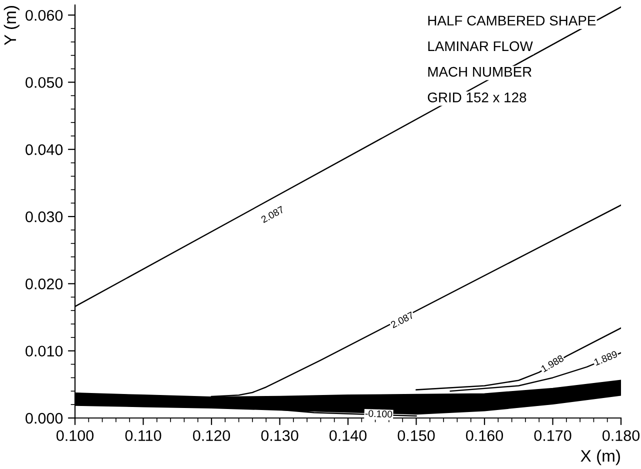 This screenshot has width=641, height=469. What do you see at coordinates (348, 436) in the screenshot?
I see `x-tick-label: 0.140` at bounding box center [348, 436].